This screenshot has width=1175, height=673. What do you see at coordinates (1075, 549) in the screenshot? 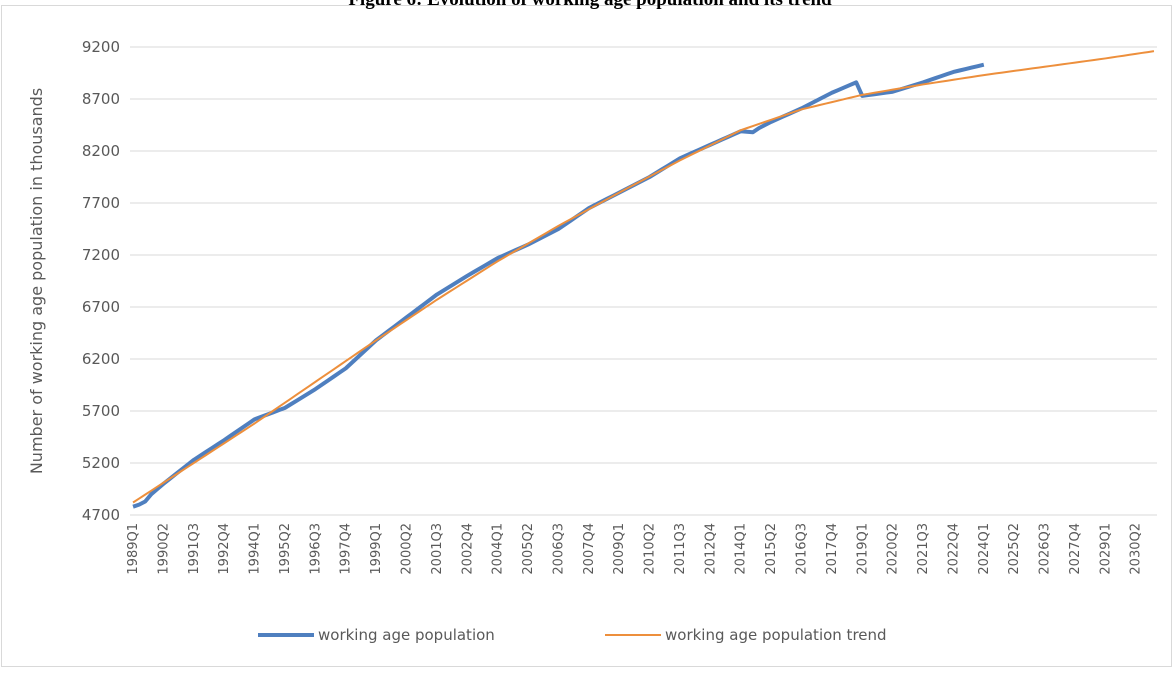
I see `x-tick-label: 2027Q4` at bounding box center [1075, 549].